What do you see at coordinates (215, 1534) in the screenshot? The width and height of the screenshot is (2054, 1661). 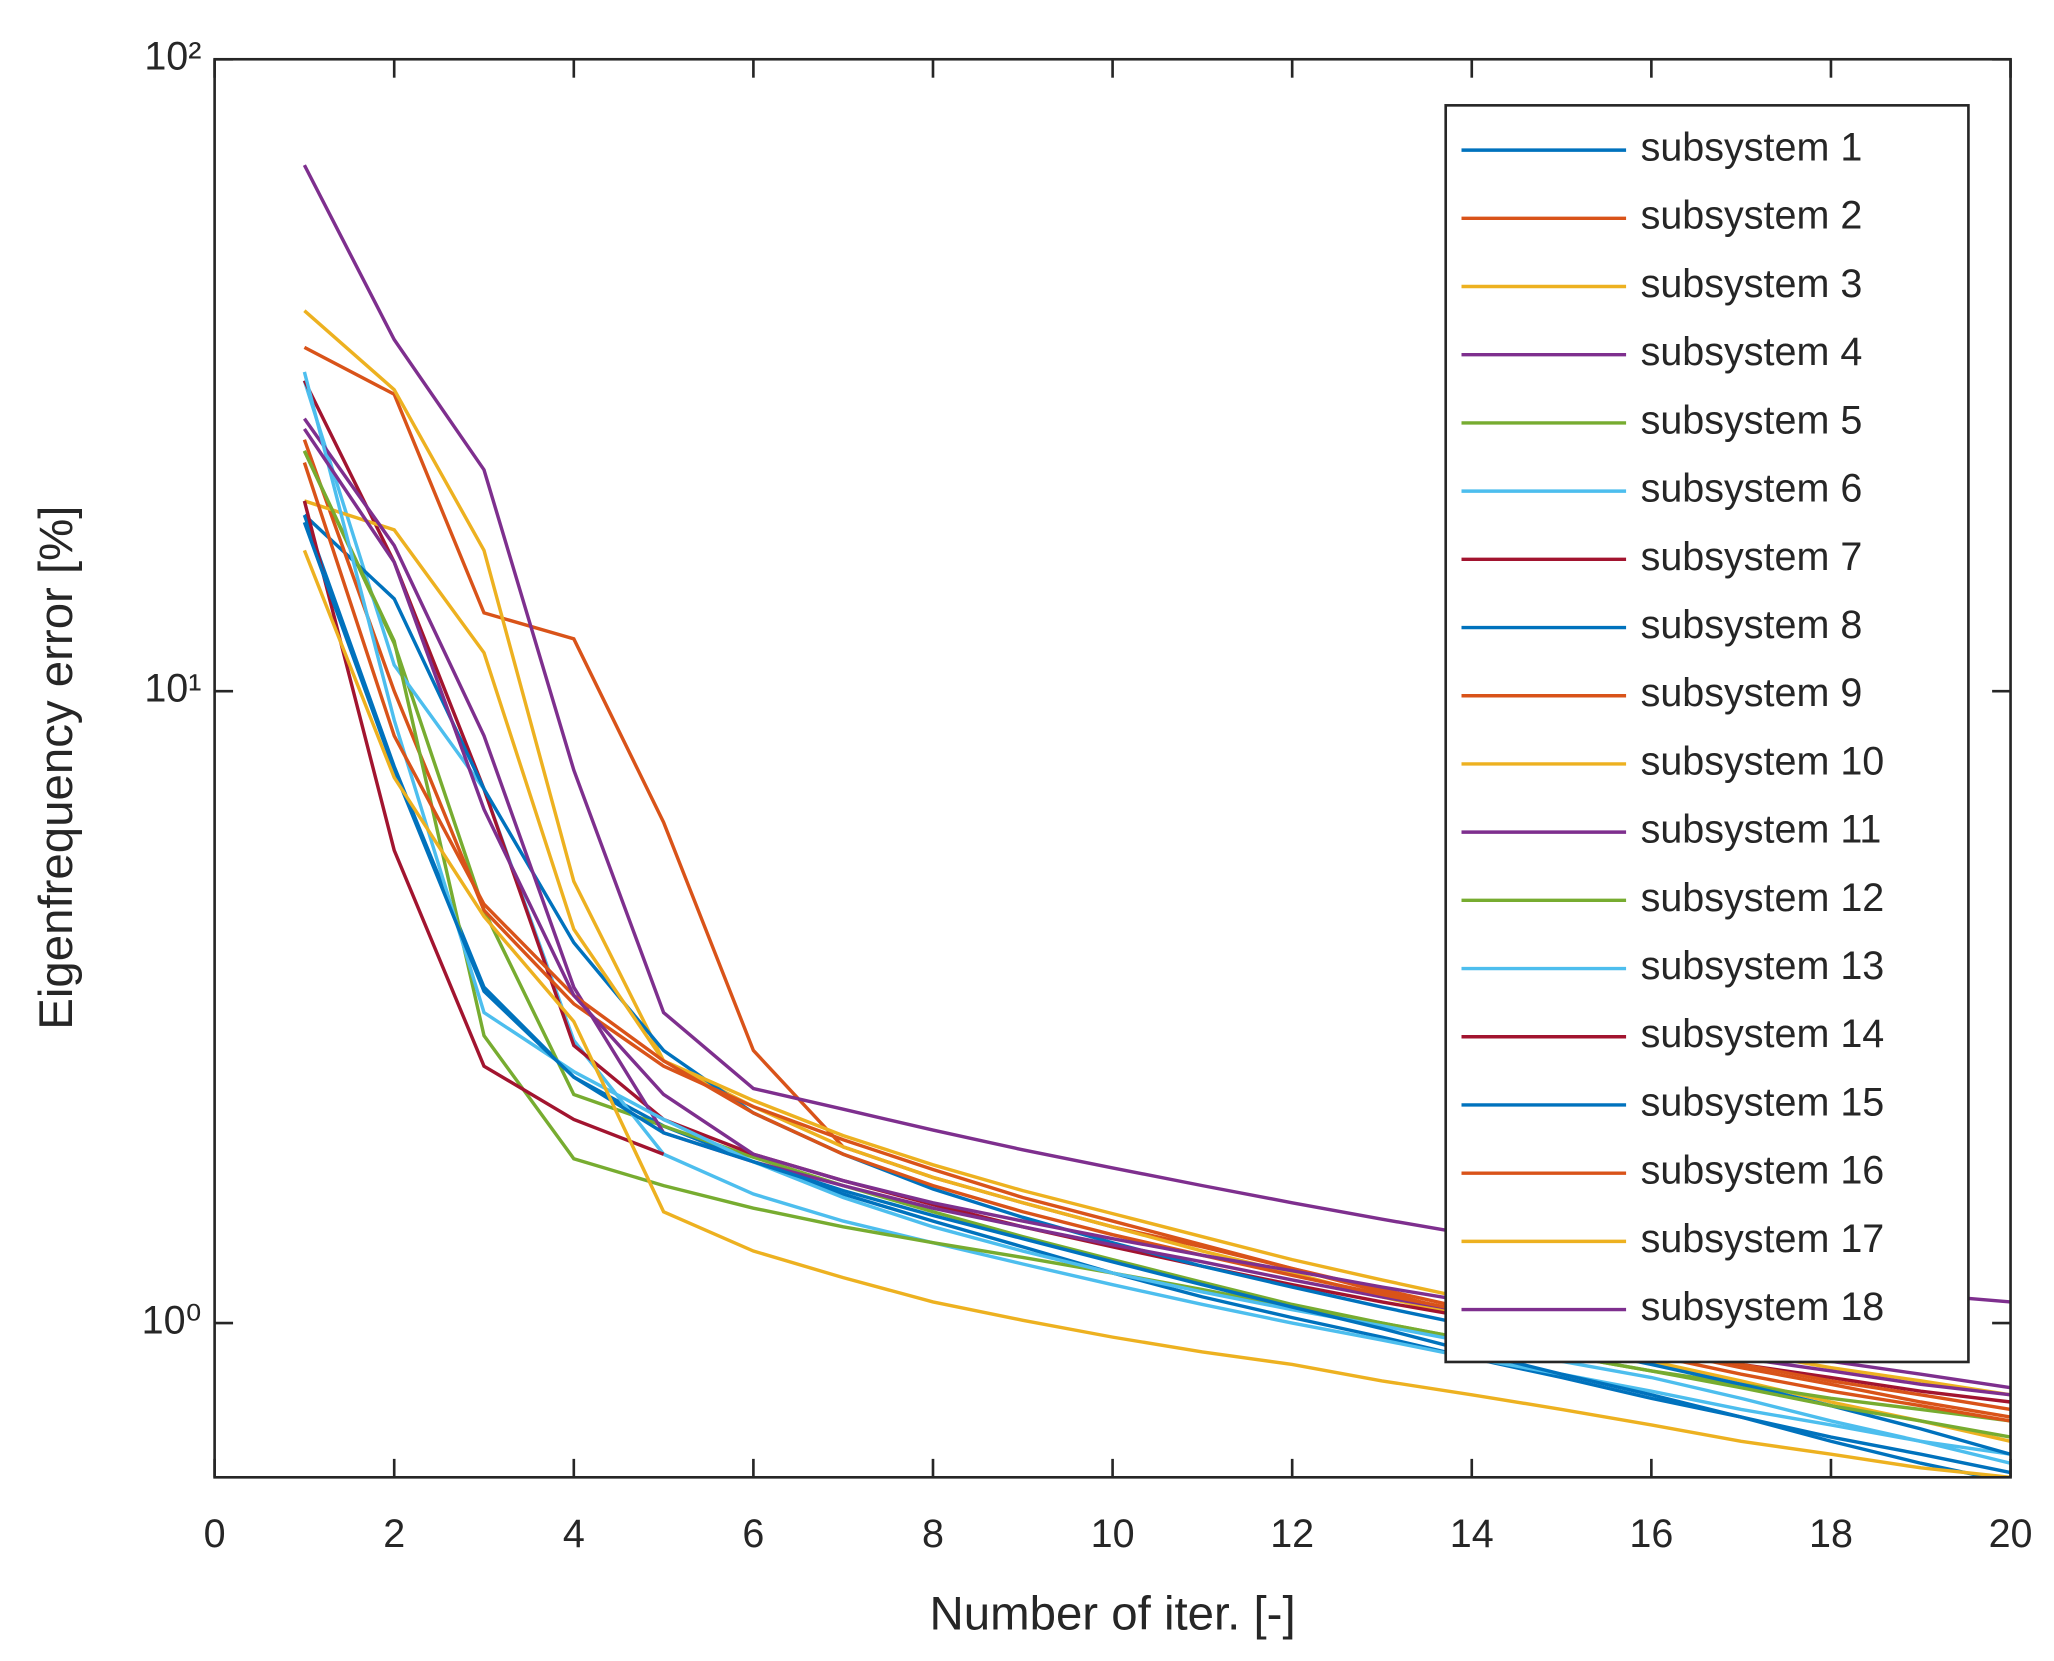 I see `x-tick-label: 0` at bounding box center [215, 1534].